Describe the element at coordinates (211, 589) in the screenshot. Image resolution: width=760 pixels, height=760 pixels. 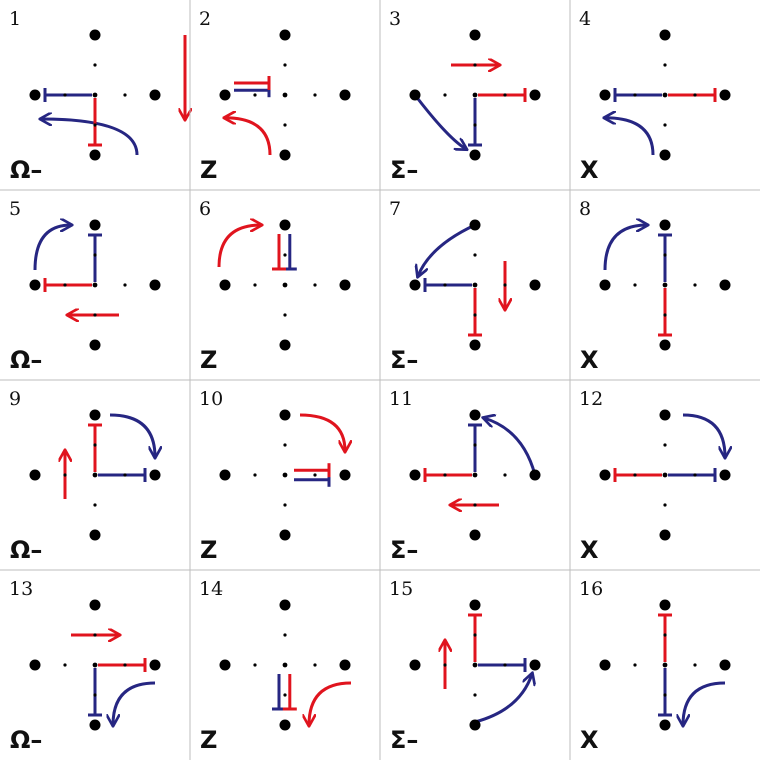
I see `panel-number: 14` at that location.